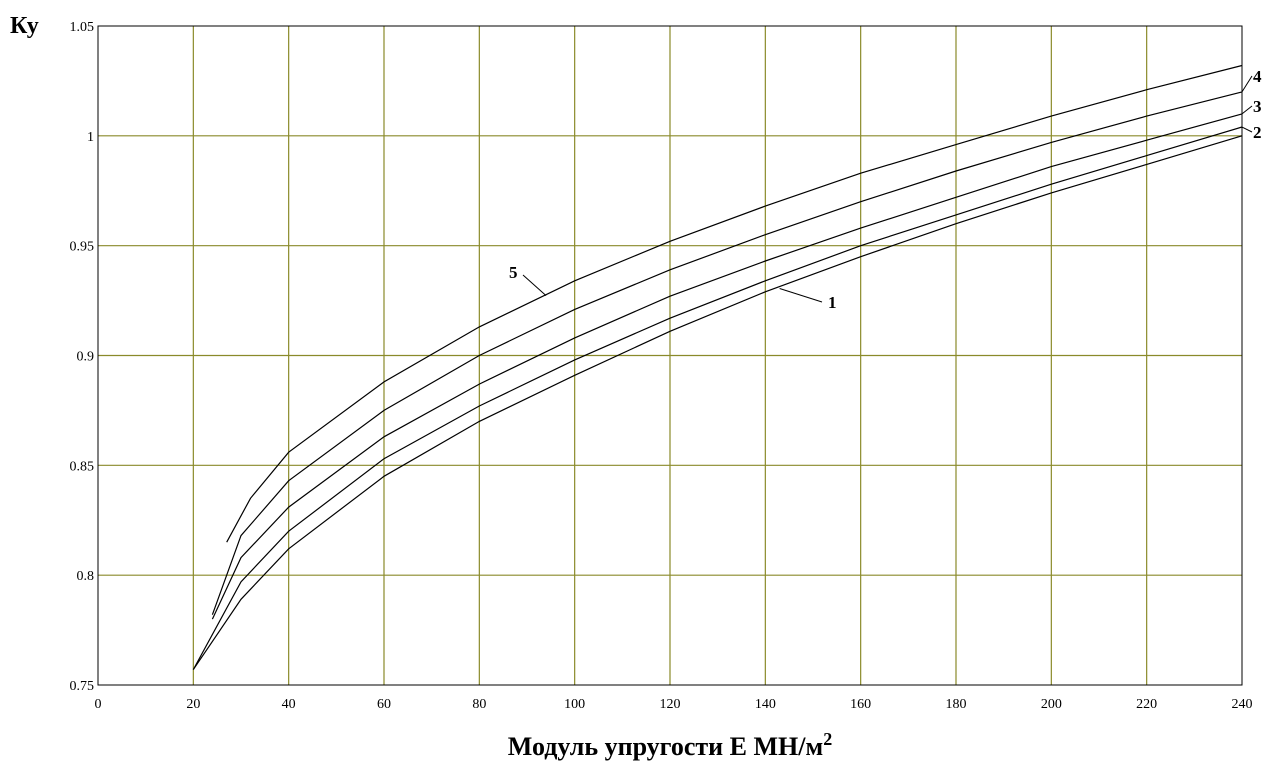 The height and width of the screenshot is (763, 1267). What do you see at coordinates (1242, 704) in the screenshot?
I see `x-tick-label: 240` at bounding box center [1242, 704].